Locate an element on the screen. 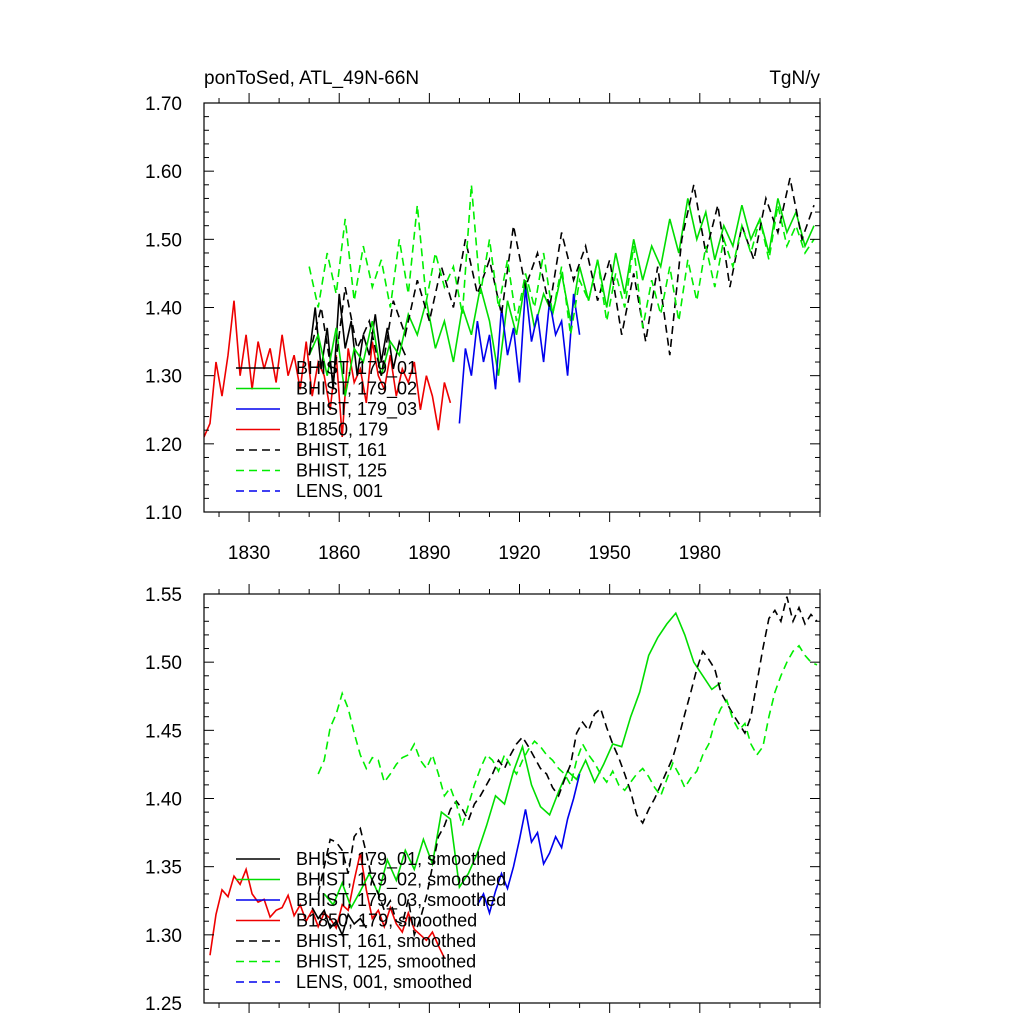 This screenshot has height=1024, width=1024. bottom-series-bhist-125-smoothed is located at coordinates (567, 736).